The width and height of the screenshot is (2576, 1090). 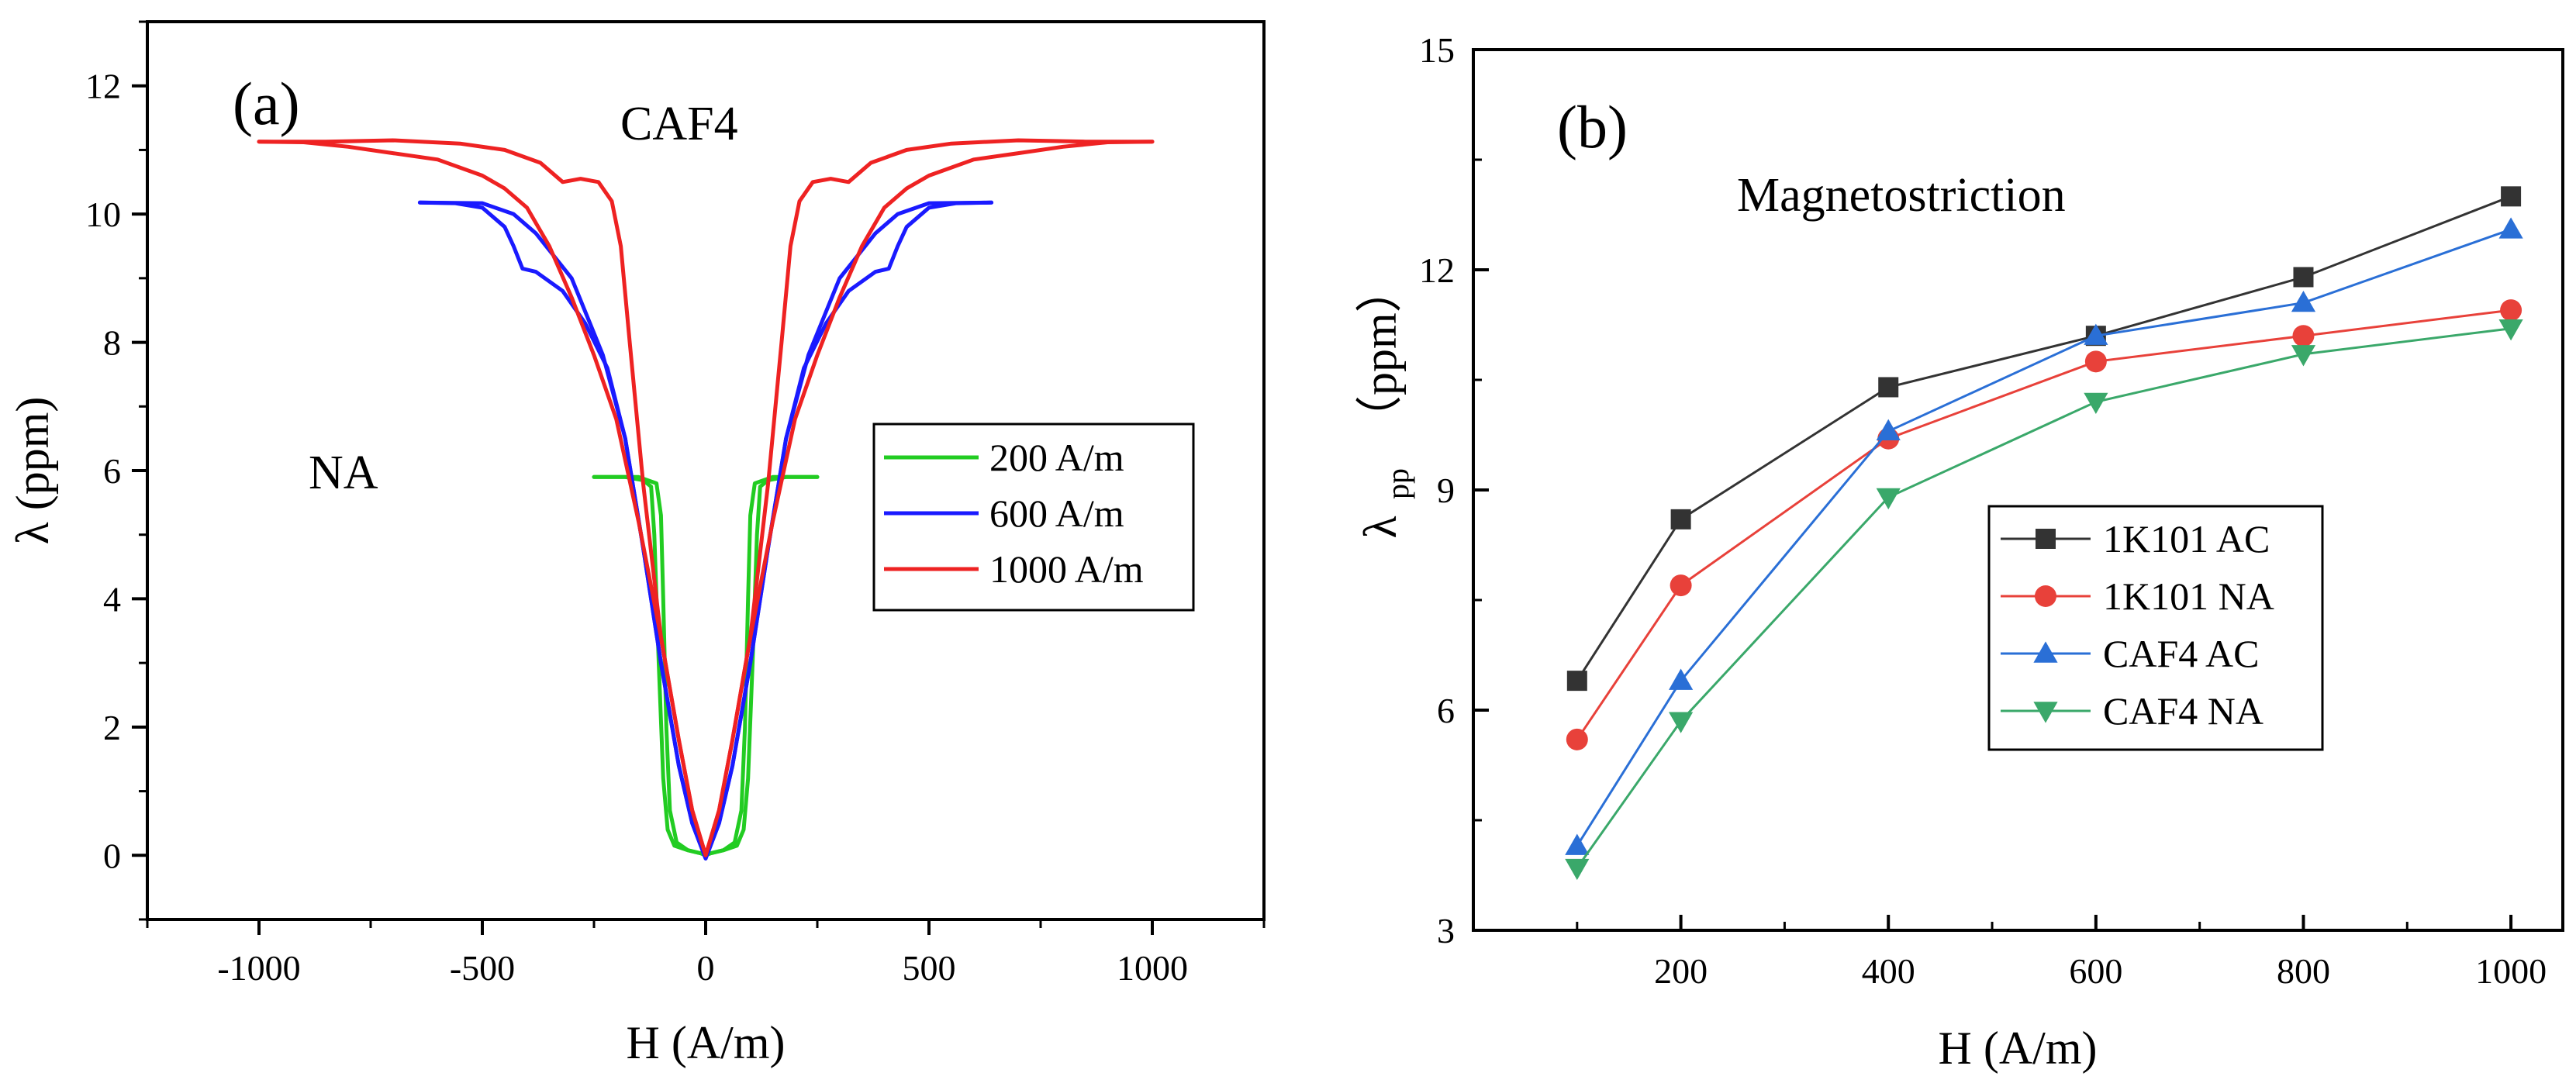 I want to click on panel-b-title: Magnetostriction, so click(x=1902, y=195).